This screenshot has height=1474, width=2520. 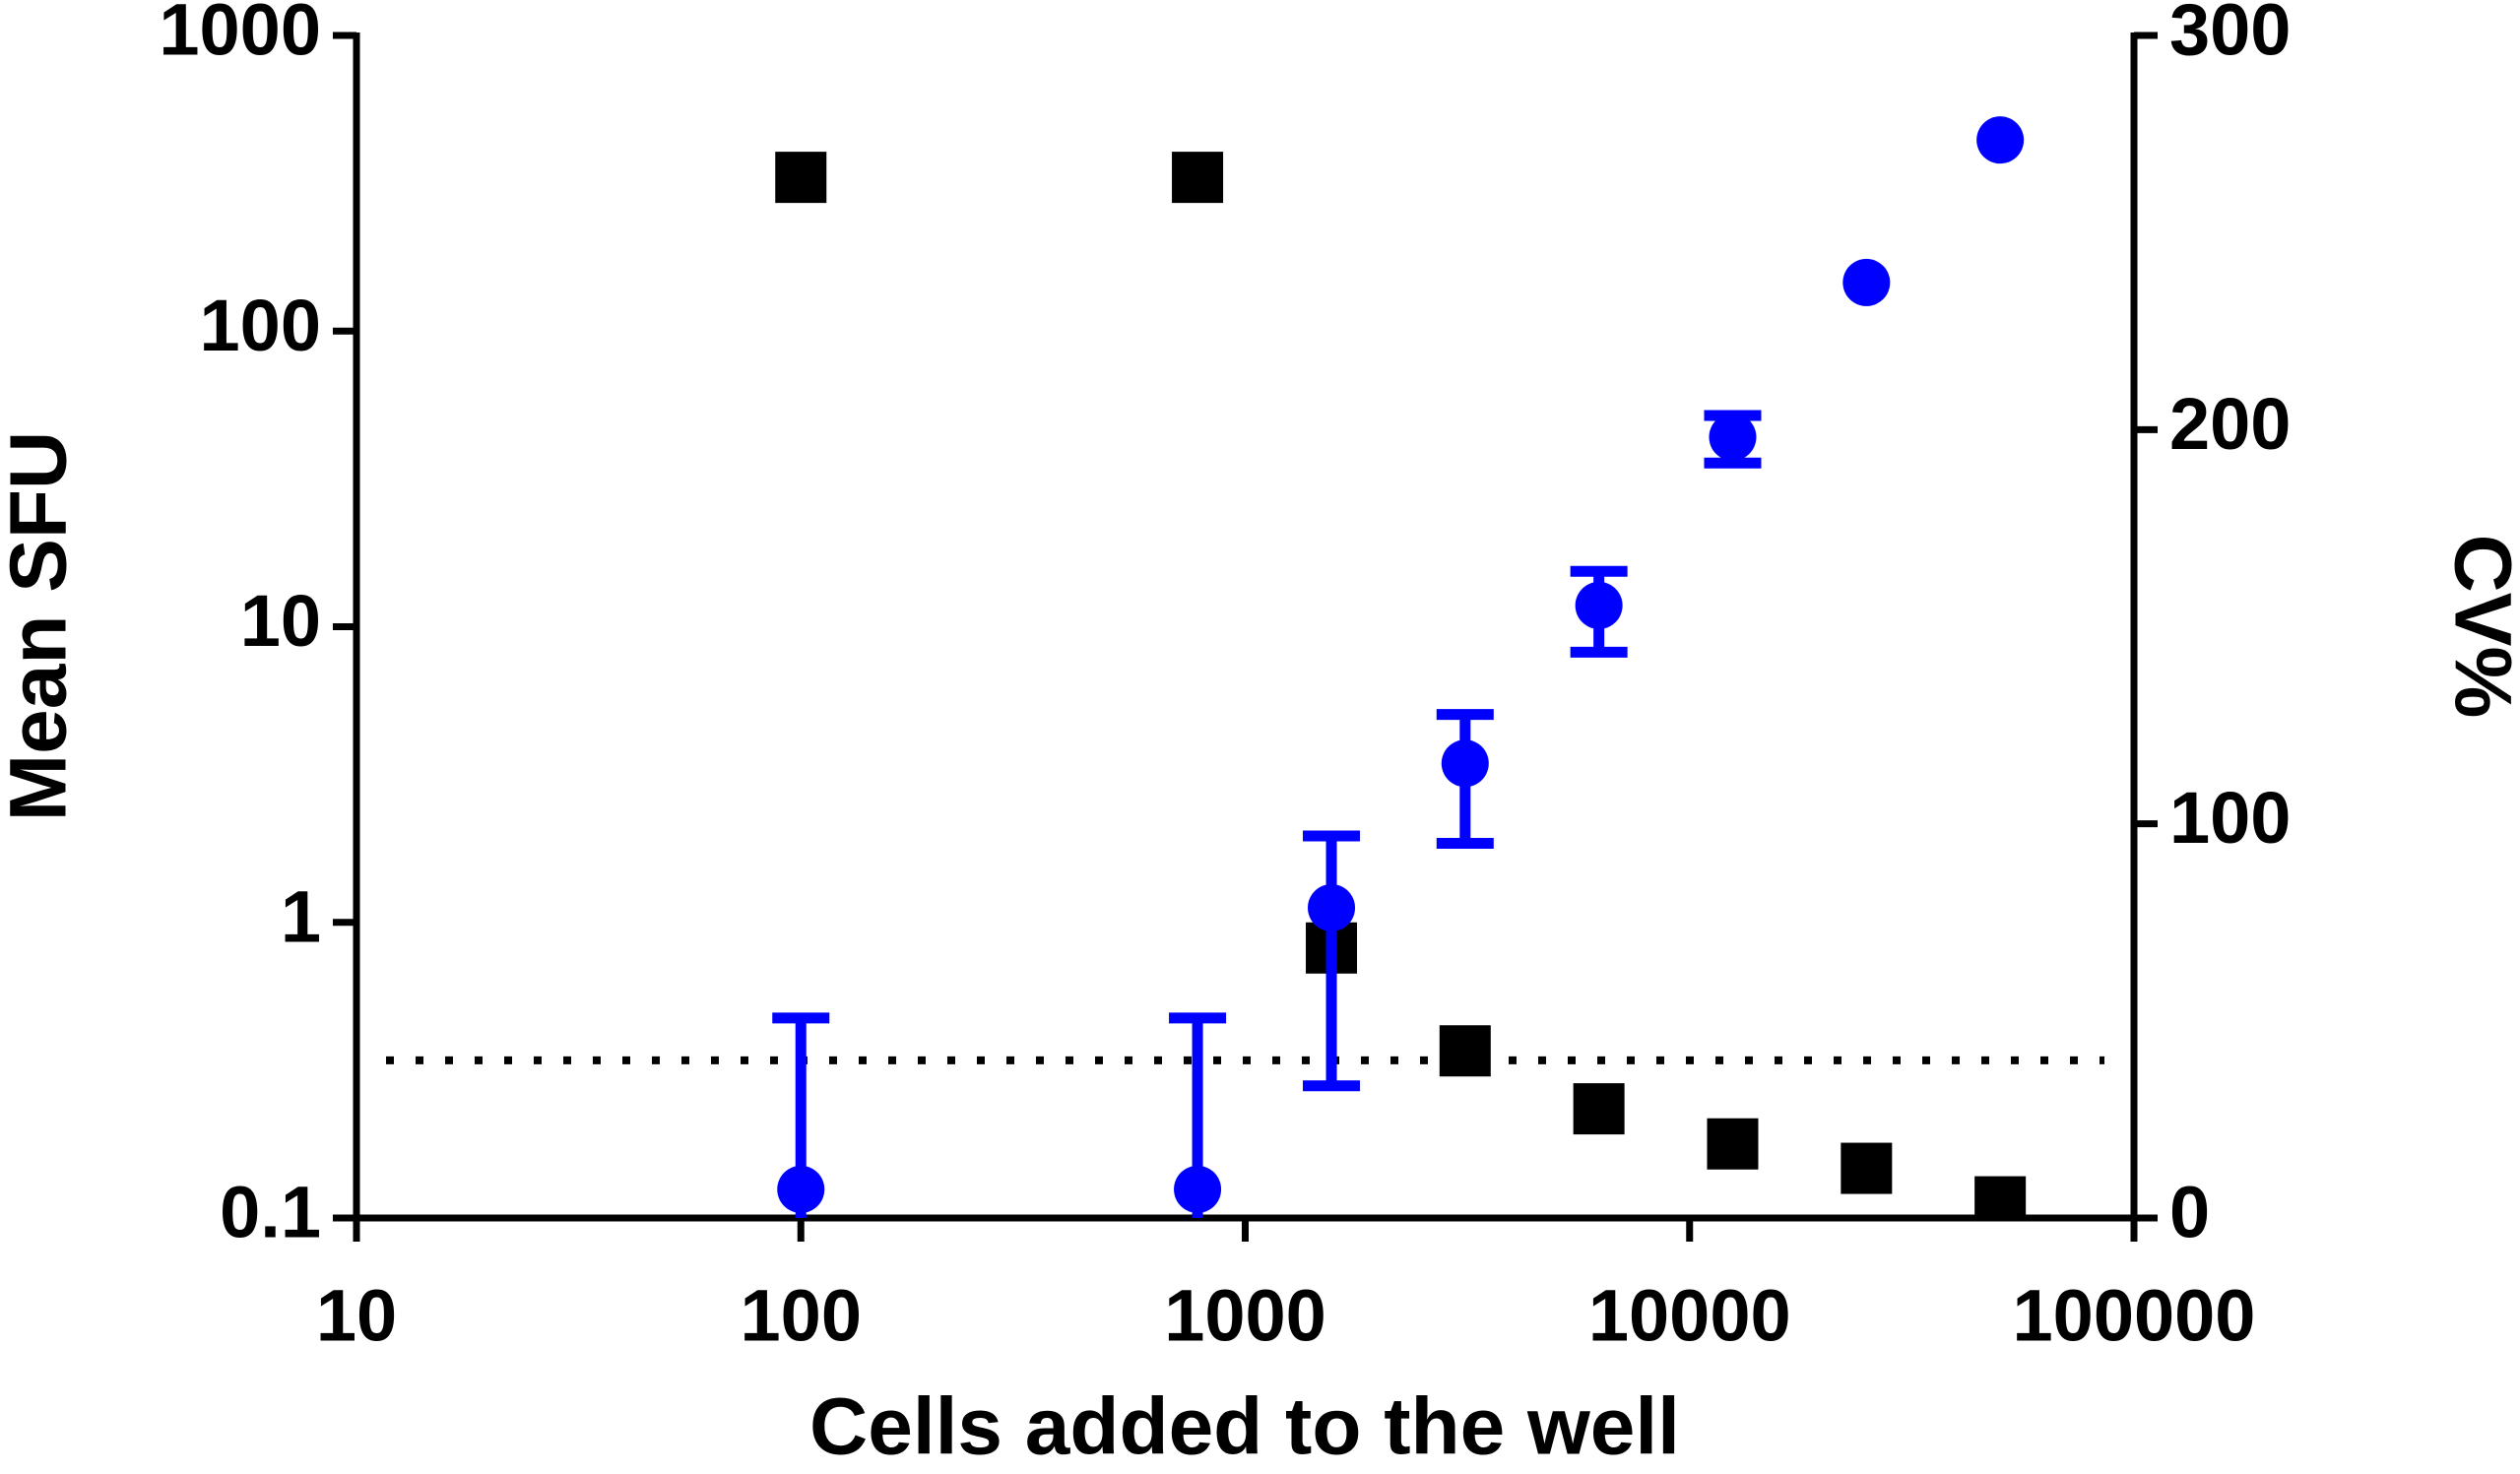 I want to click on x-tick-label: 10000, so click(x=1689, y=1316).